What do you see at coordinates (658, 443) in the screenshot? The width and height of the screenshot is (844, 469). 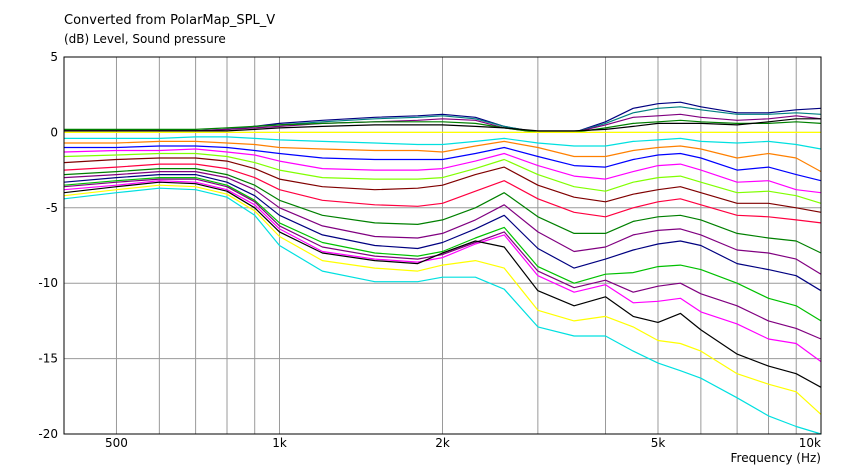 I see `x-tick-label: 5k` at bounding box center [658, 443].